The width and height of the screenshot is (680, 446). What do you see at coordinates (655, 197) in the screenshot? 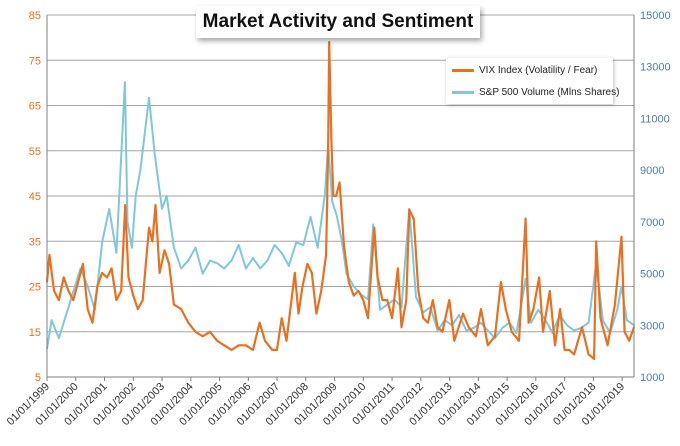
I see `right-axis-ticks: 1000 3000 5000 7000 9000 11000 13000 15000` at bounding box center [655, 197].